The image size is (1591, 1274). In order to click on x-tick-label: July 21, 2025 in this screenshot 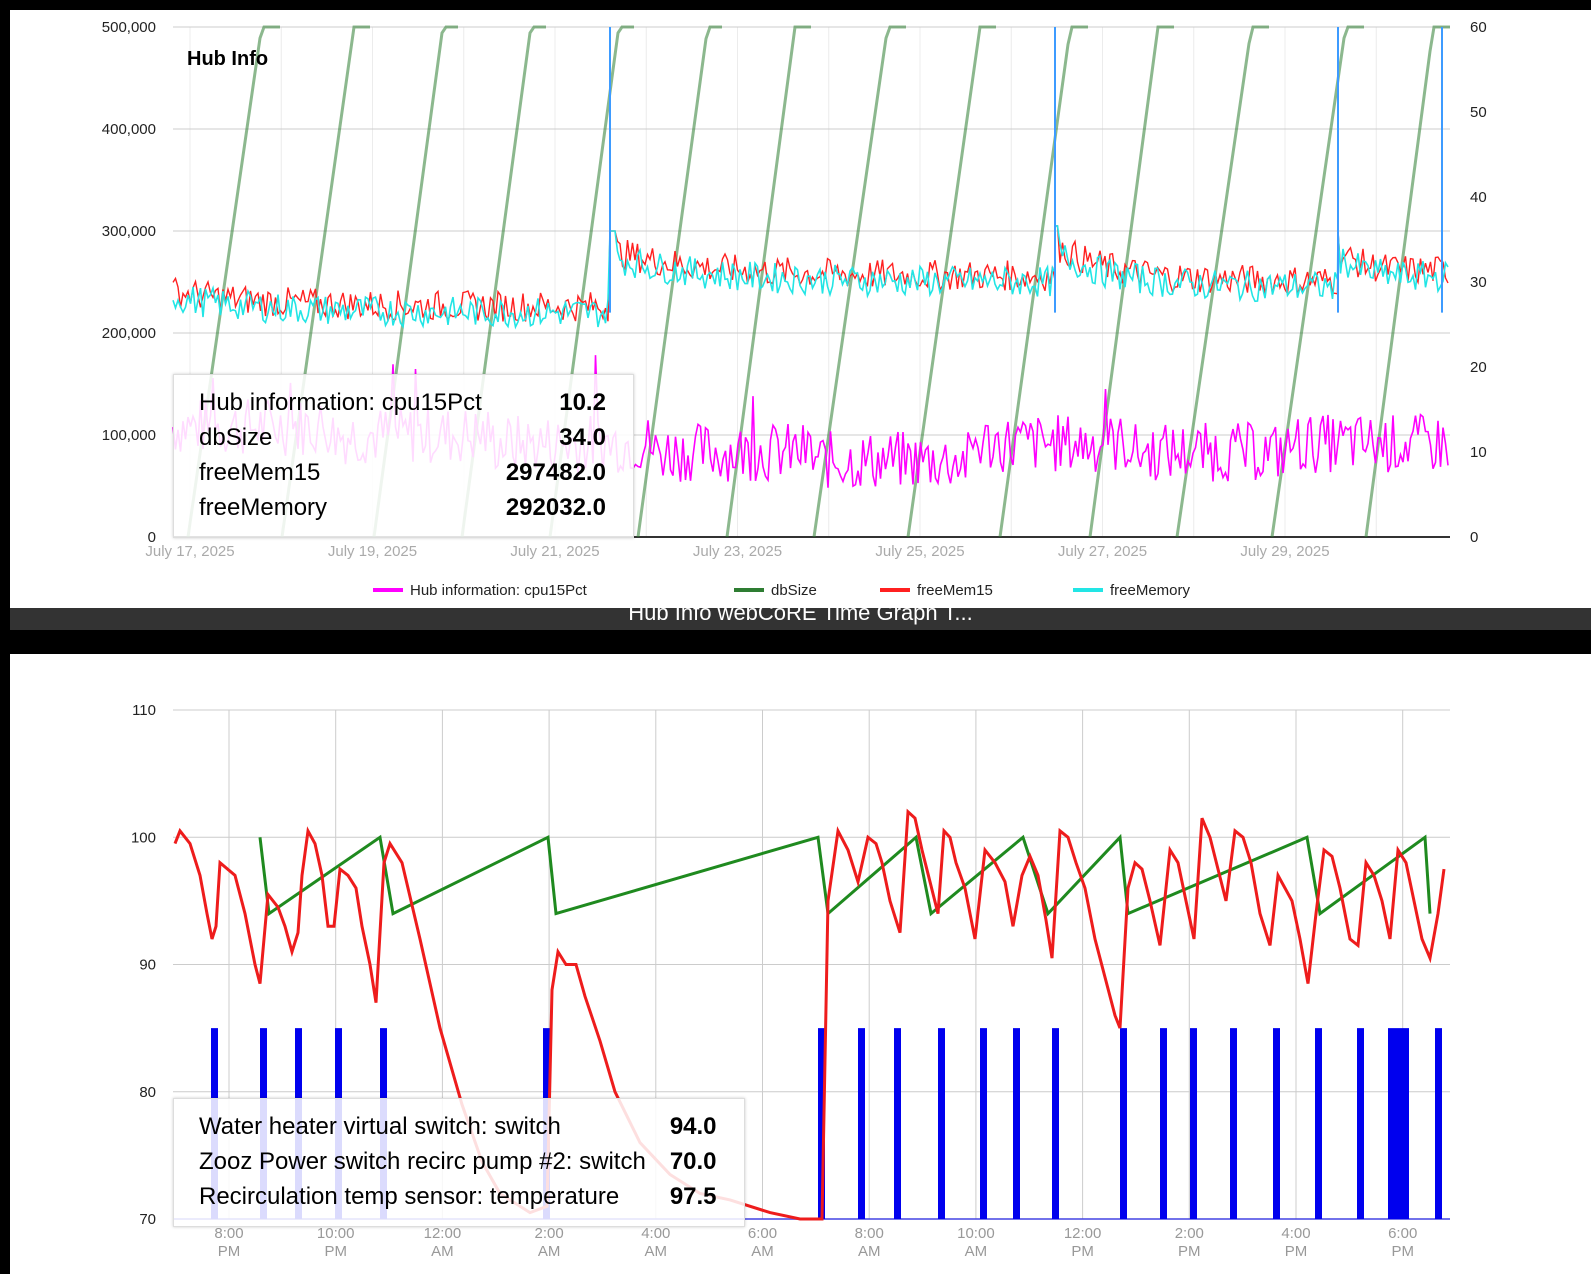, I will do `click(554, 551)`.